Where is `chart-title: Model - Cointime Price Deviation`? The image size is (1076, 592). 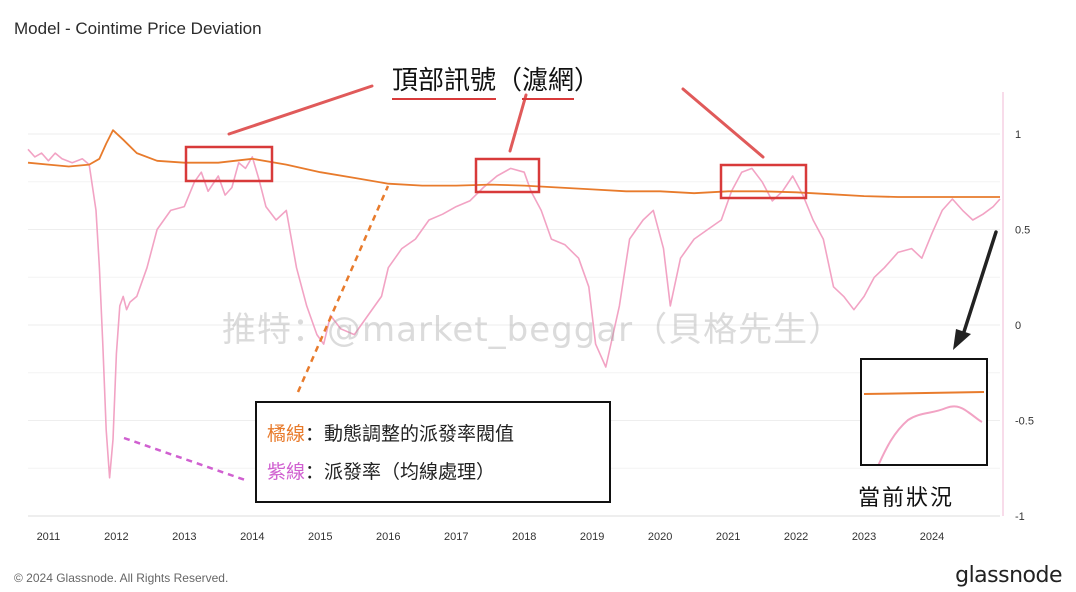 chart-title: Model - Cointime Price Deviation is located at coordinates (138, 28).